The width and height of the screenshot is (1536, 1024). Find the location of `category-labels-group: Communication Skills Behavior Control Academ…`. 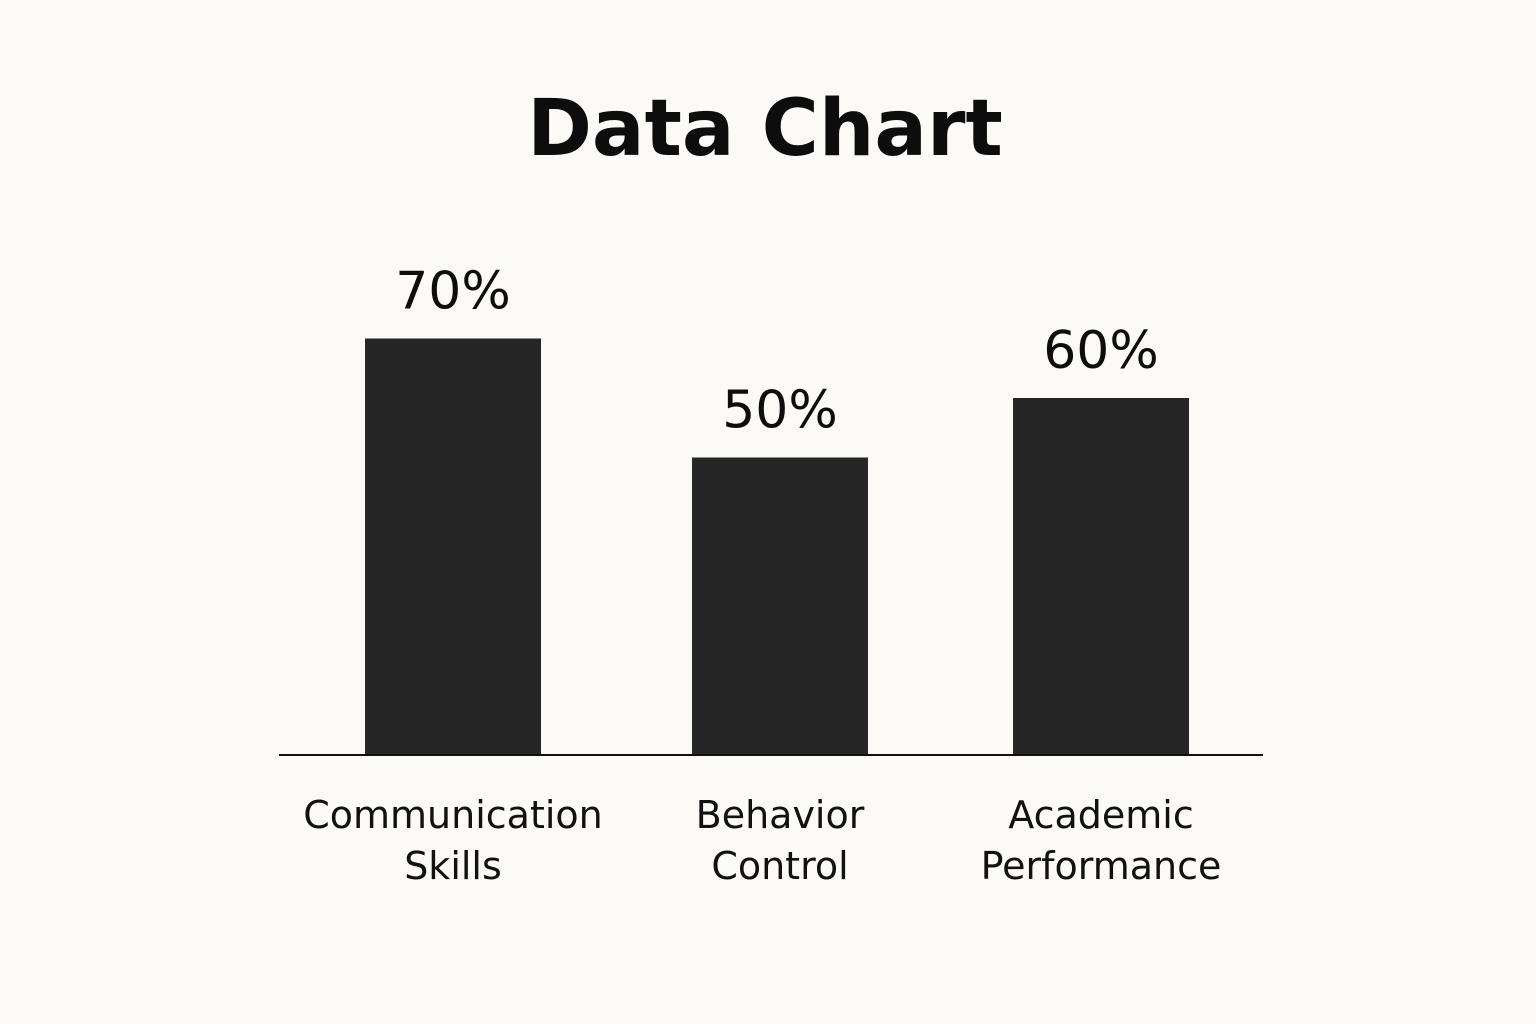

category-labels-group: Communication Skills Behavior Control Academ… is located at coordinates (762, 840).